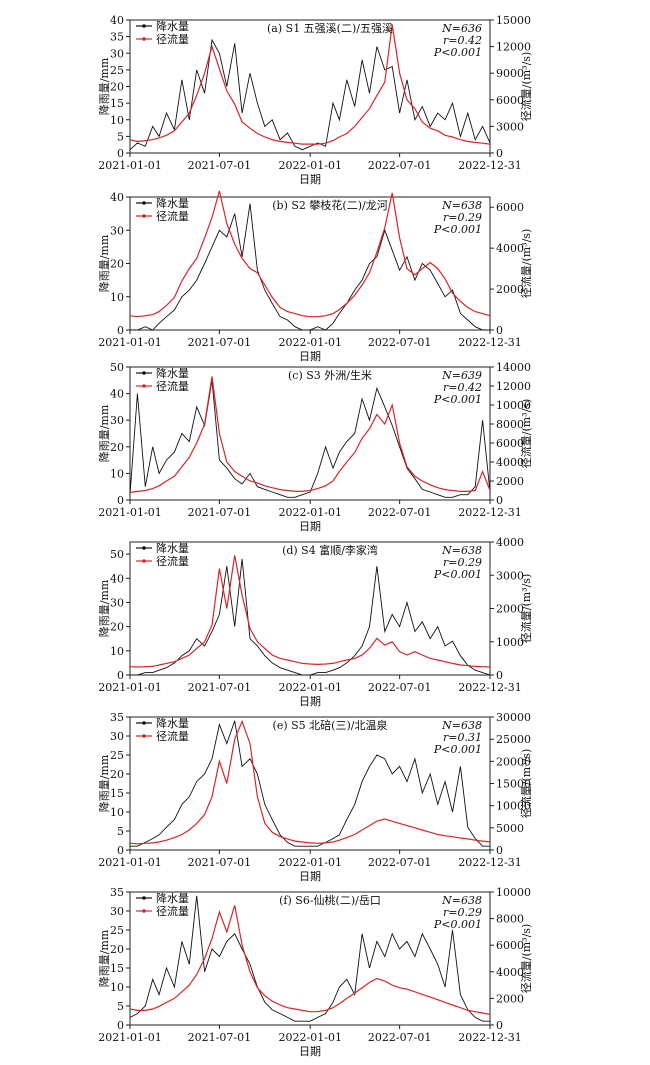 The image size is (650, 1065). Describe the element at coordinates (510, 126) in the screenshot. I see `y-right-tick-label: 3000` at that location.